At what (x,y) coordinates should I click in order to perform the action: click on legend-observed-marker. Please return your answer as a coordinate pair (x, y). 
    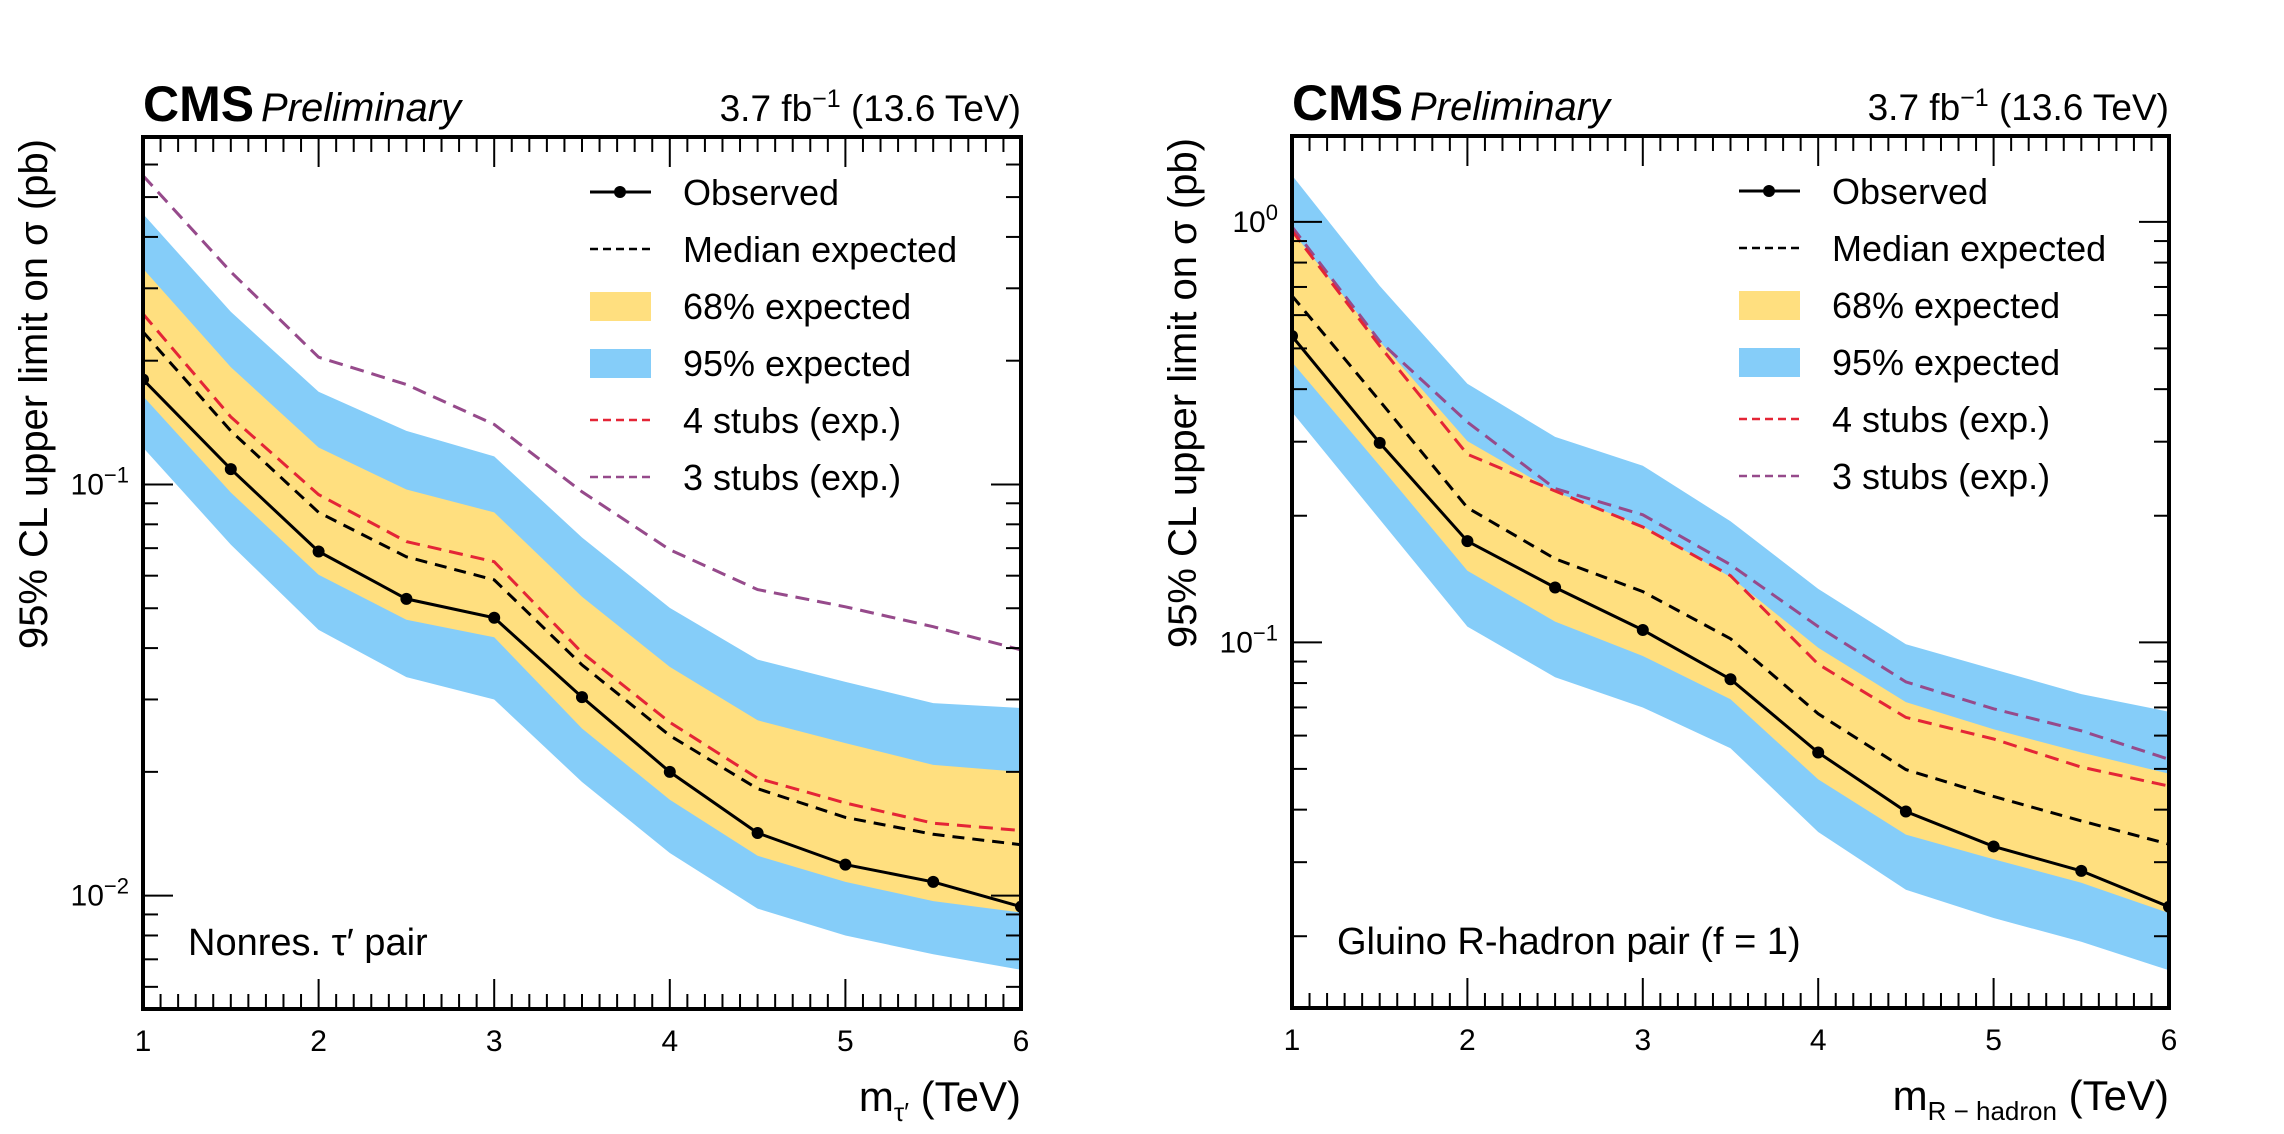
    Looking at the image, I should click on (1769, 191).